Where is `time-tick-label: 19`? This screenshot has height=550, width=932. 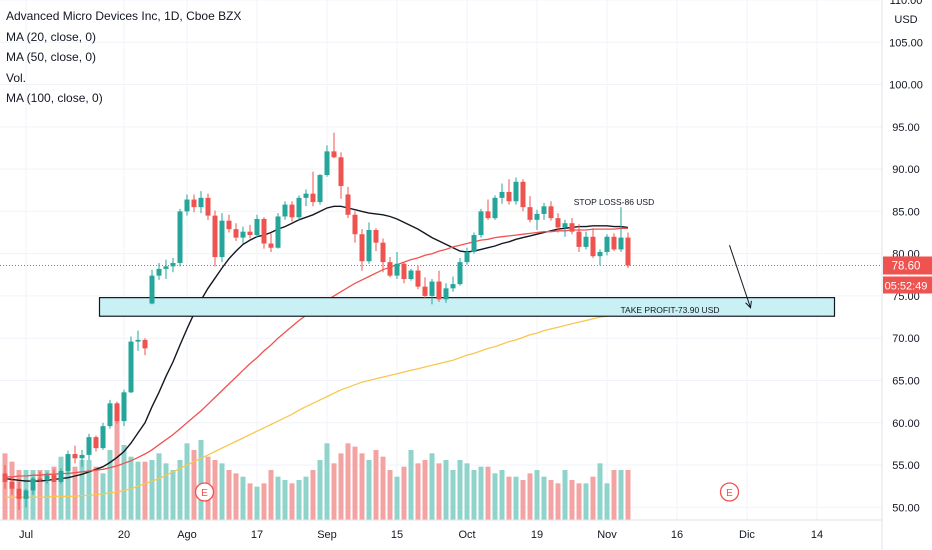
time-tick-label: 19 is located at coordinates (537, 535).